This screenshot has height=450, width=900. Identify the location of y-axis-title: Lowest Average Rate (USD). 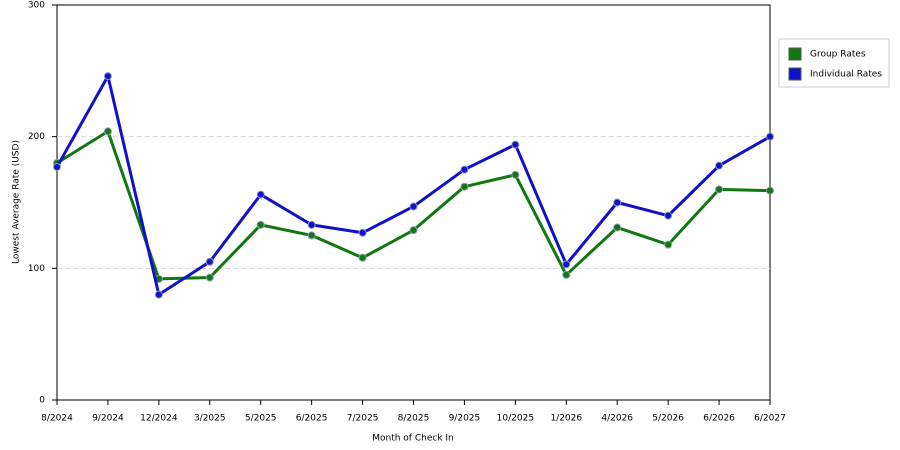
(17, 202).